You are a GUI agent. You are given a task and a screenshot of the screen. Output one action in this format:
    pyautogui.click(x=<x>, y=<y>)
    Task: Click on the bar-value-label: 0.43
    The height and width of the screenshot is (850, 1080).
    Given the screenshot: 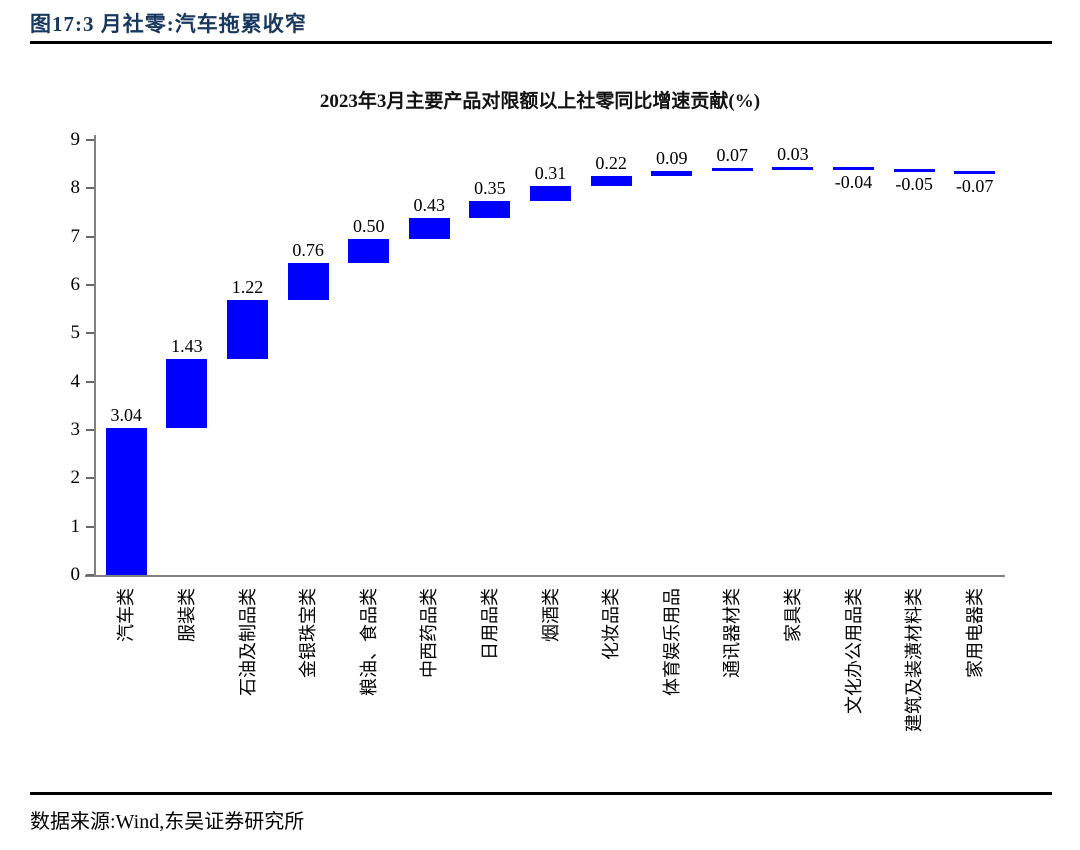 What is the action you would take?
    pyautogui.click(x=429, y=205)
    